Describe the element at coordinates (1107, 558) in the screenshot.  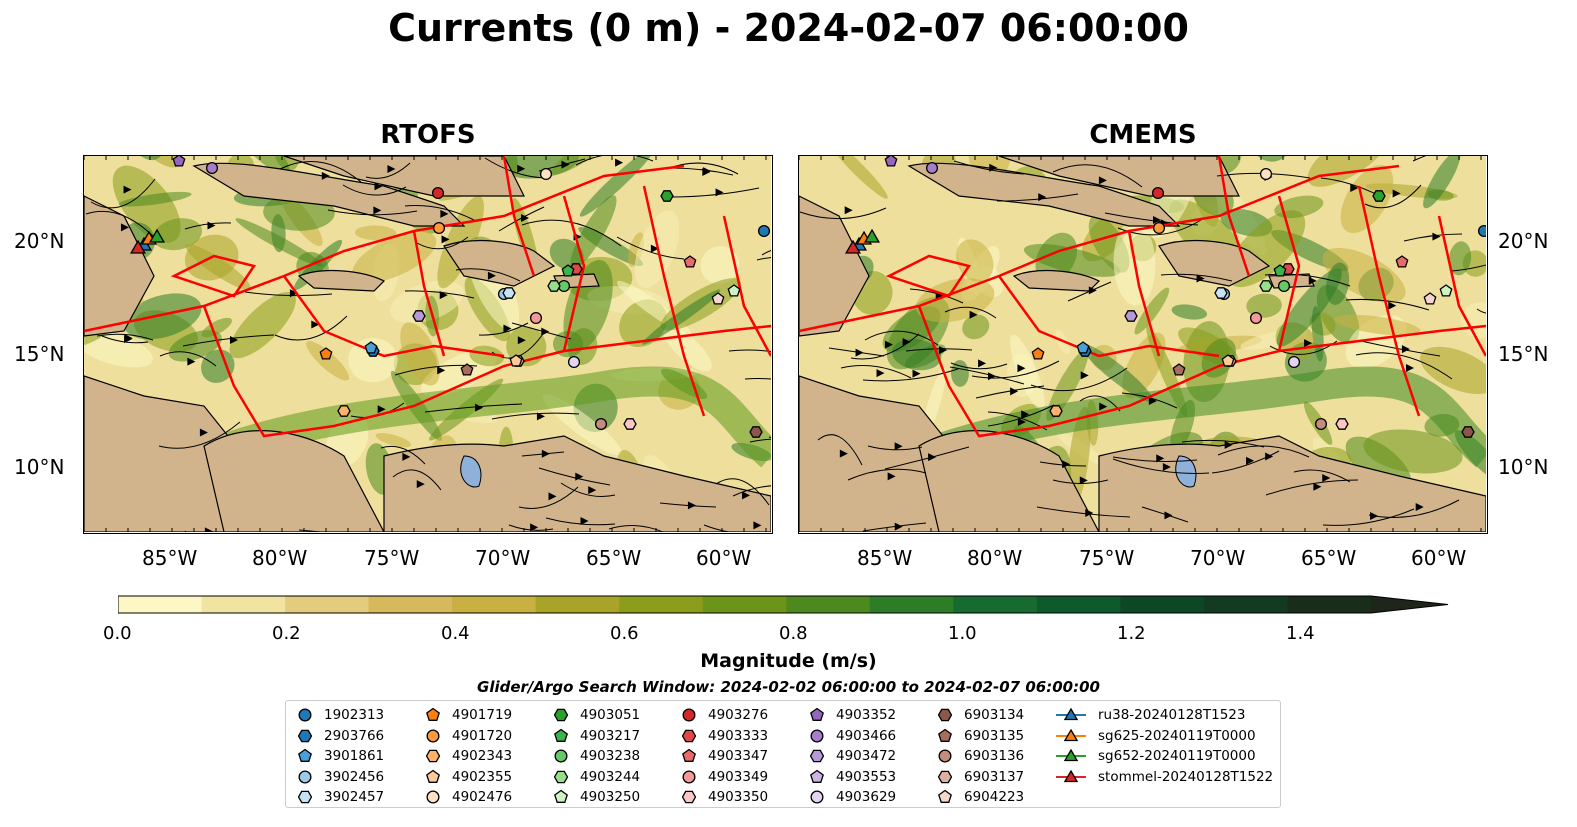
I see `lon-tick-right: 75°W` at that location.